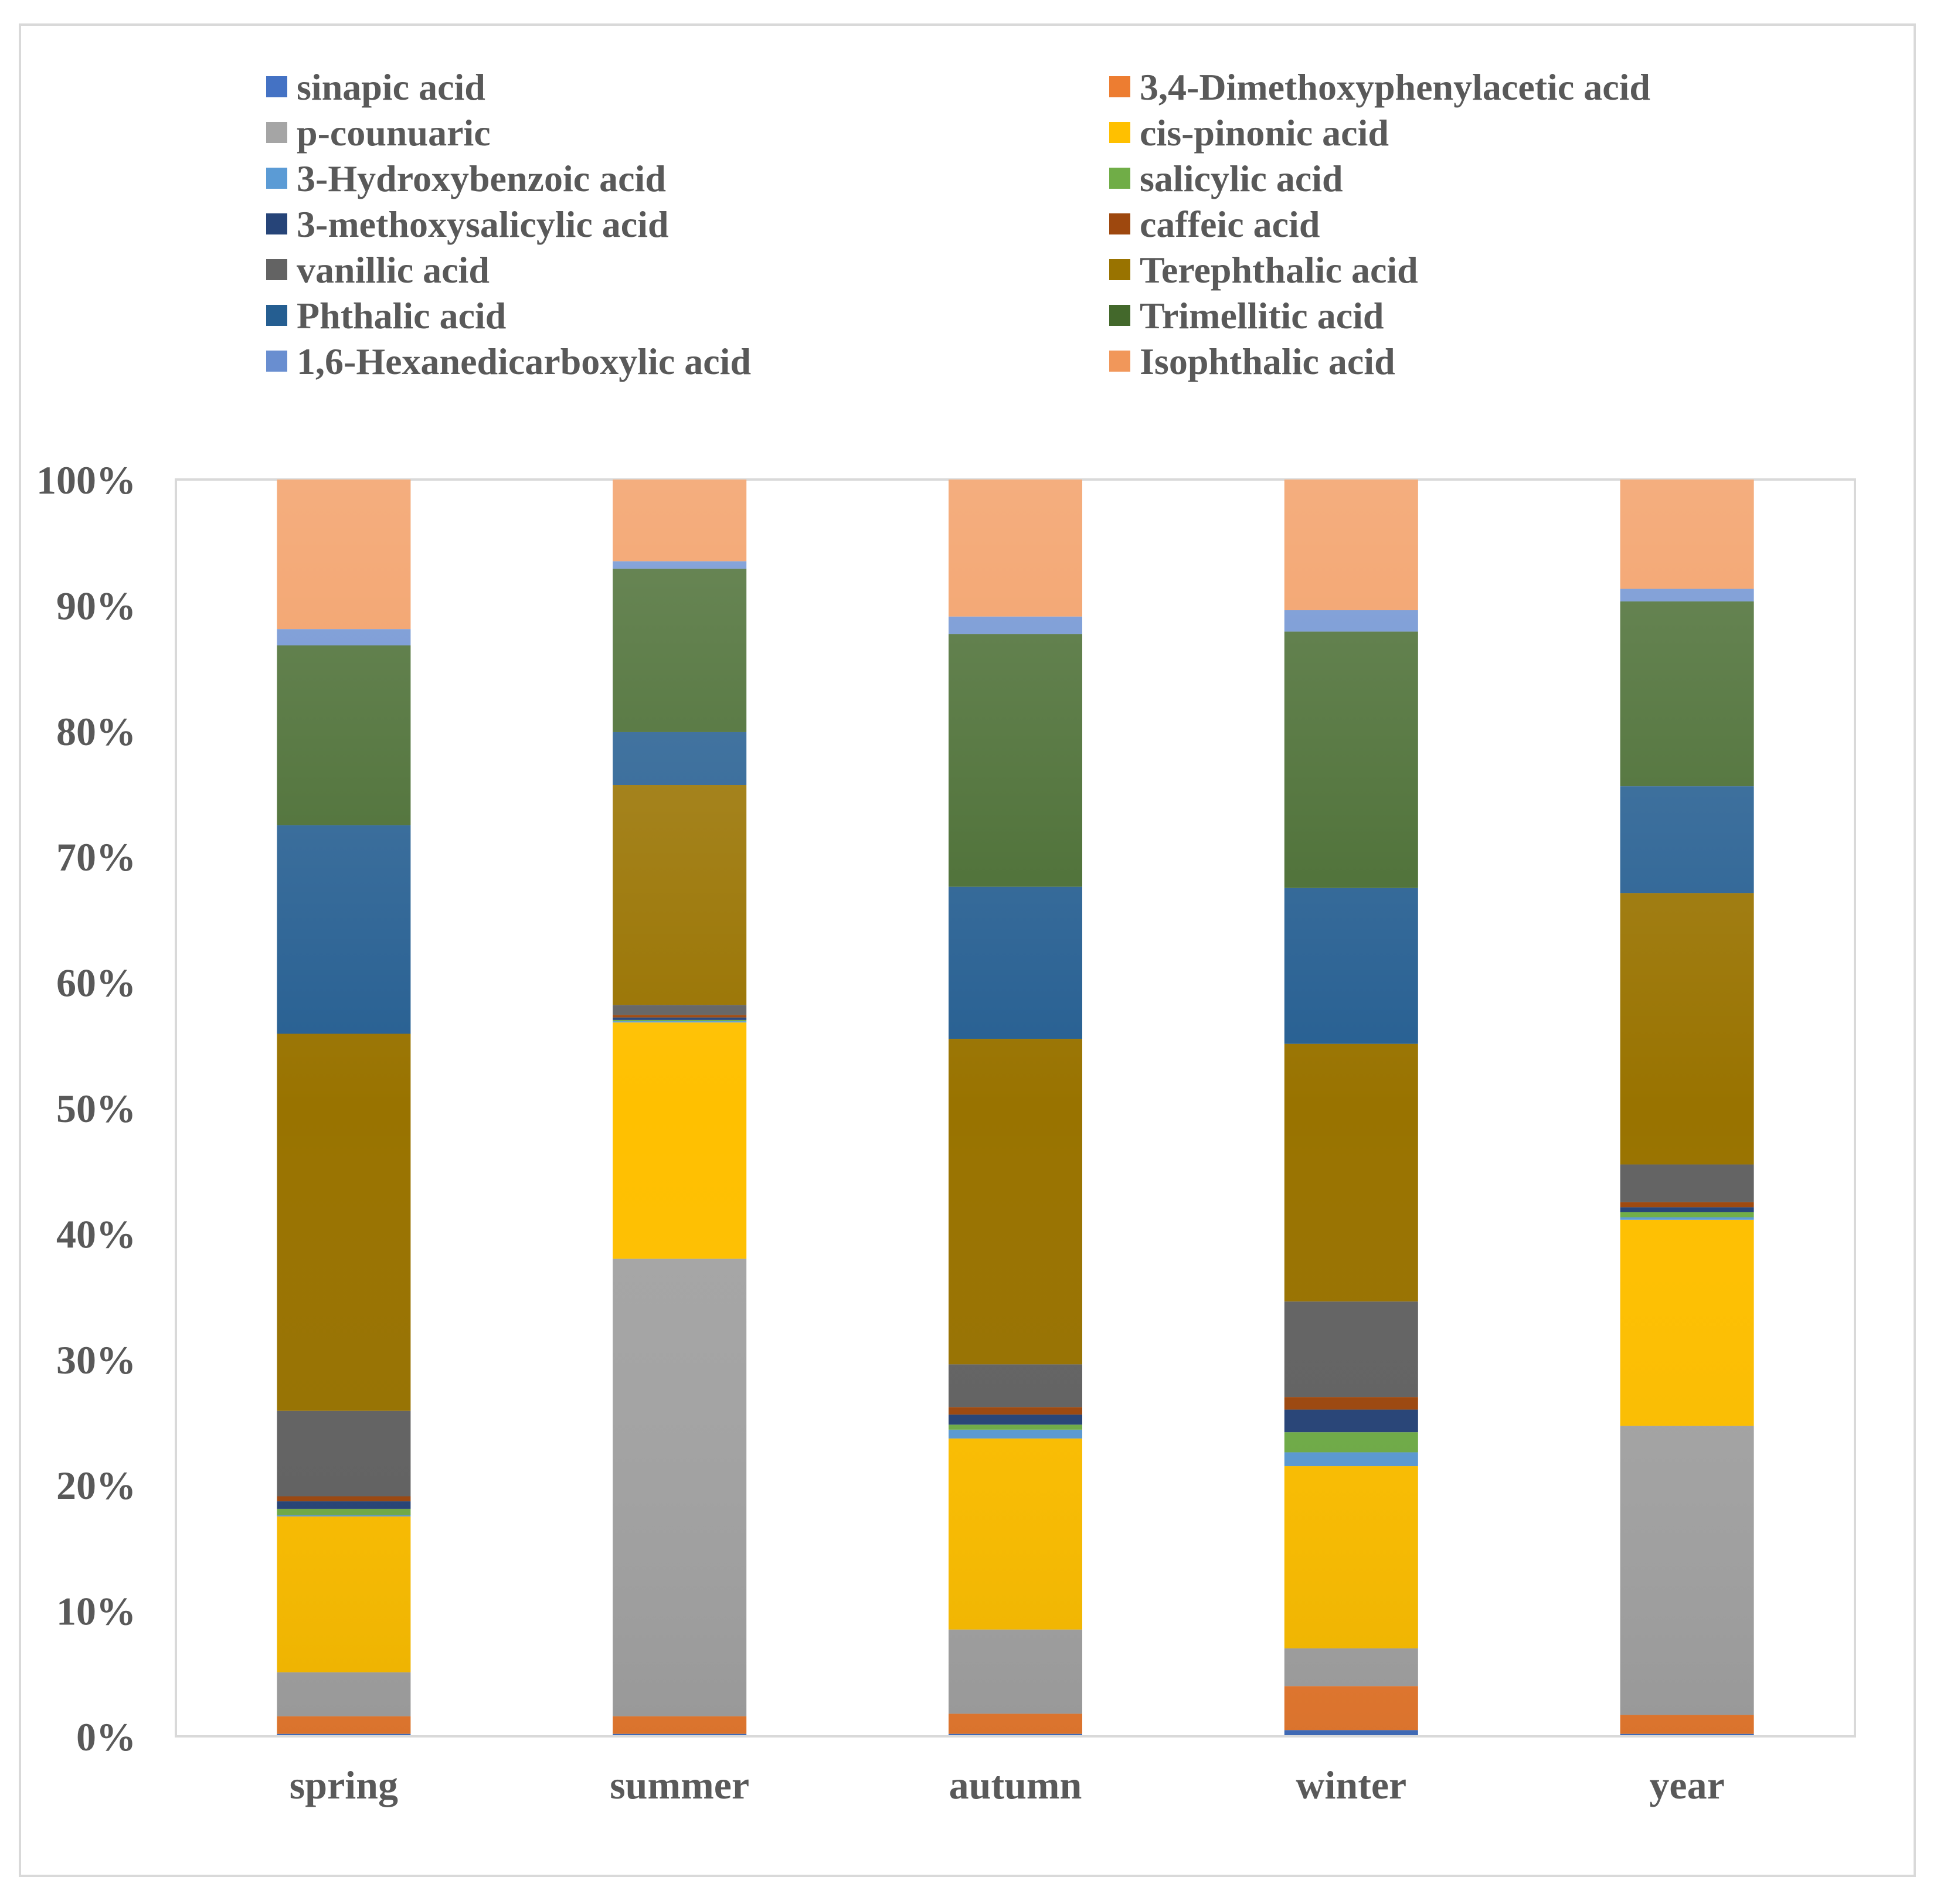 The image size is (1937, 1904). I want to click on legend-label-3-methoxysalicylic-acid: 3-methoxysalicylic acid, so click(483, 224).